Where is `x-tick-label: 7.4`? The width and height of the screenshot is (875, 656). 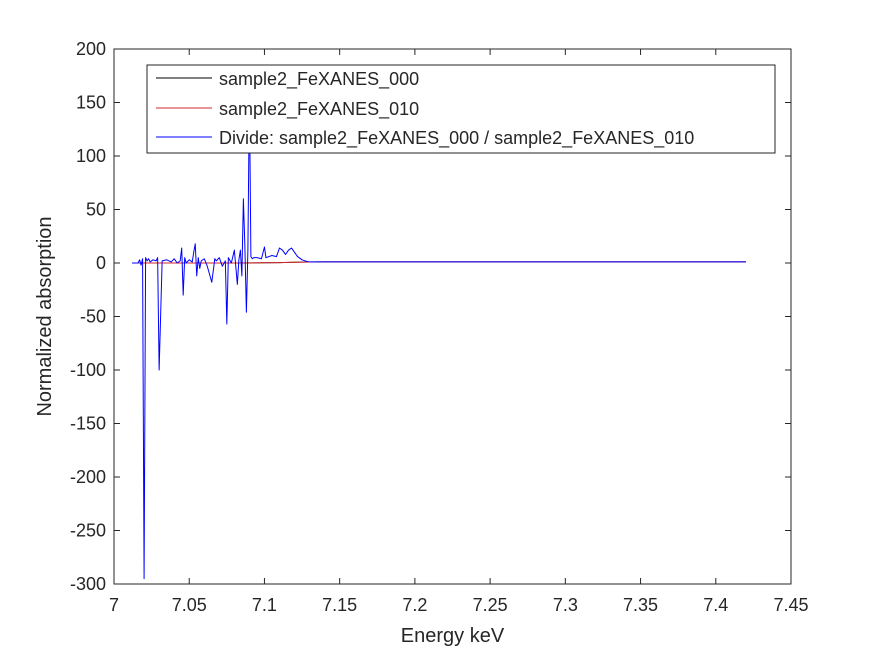 x-tick-label: 7.4 is located at coordinates (715, 605).